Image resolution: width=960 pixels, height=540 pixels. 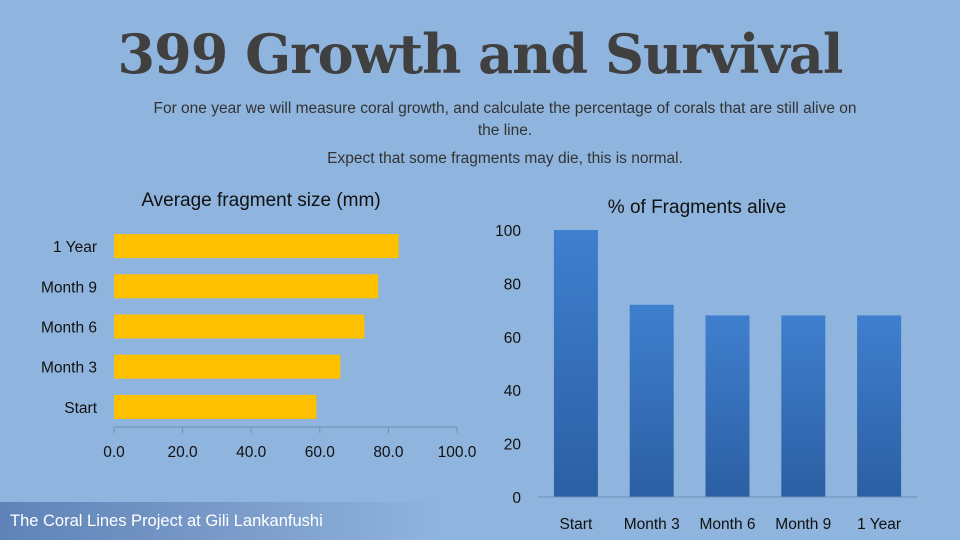 I want to click on y-tick-label: 0, so click(x=516, y=498).